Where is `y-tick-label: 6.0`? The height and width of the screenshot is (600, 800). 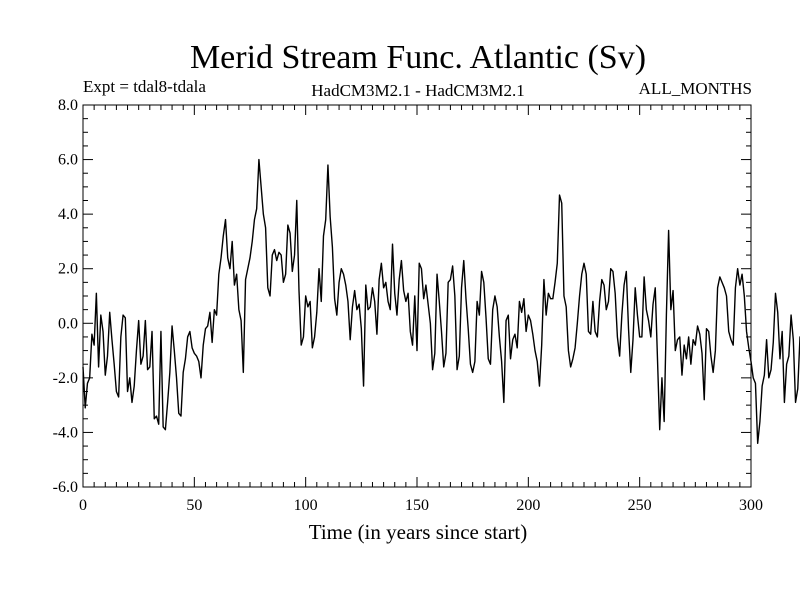 y-tick-label: 6.0 is located at coordinates (68, 160).